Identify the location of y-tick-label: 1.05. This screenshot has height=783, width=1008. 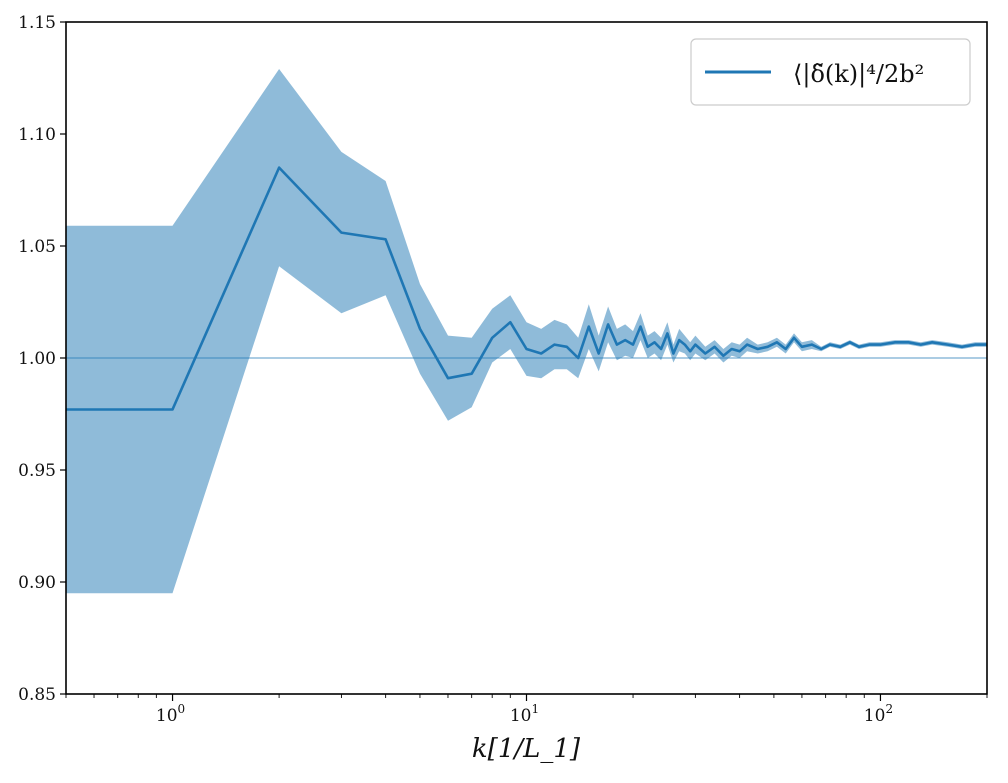
(37, 247).